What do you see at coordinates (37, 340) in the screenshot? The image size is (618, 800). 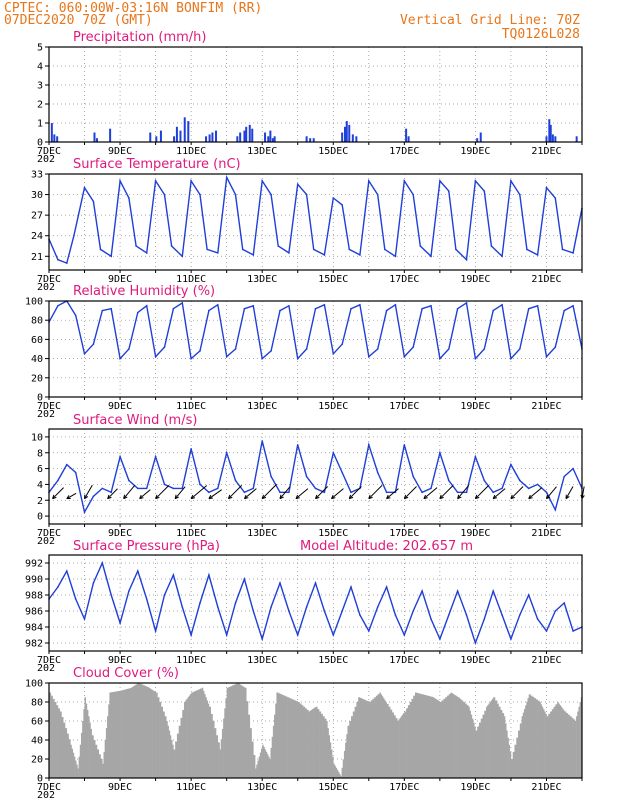 I see `humidity-ytick-label-3: 60` at bounding box center [37, 340].